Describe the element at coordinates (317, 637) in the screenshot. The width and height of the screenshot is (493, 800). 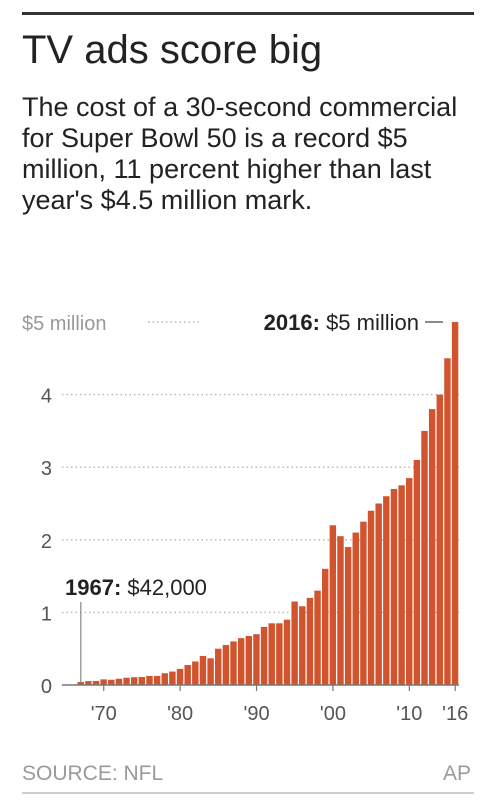
I see `bar-1998` at that location.